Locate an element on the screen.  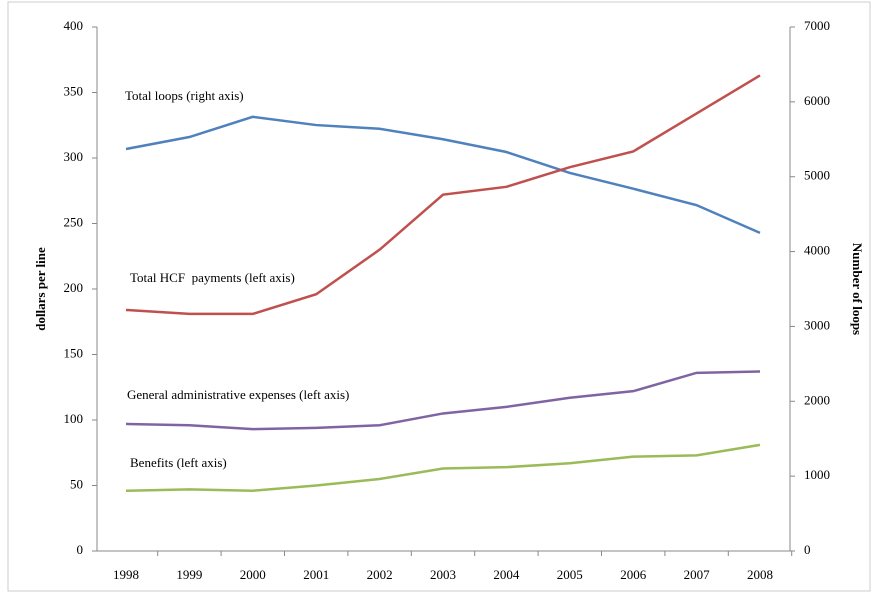
y-tick-label: 150 is located at coordinates (74, 352).